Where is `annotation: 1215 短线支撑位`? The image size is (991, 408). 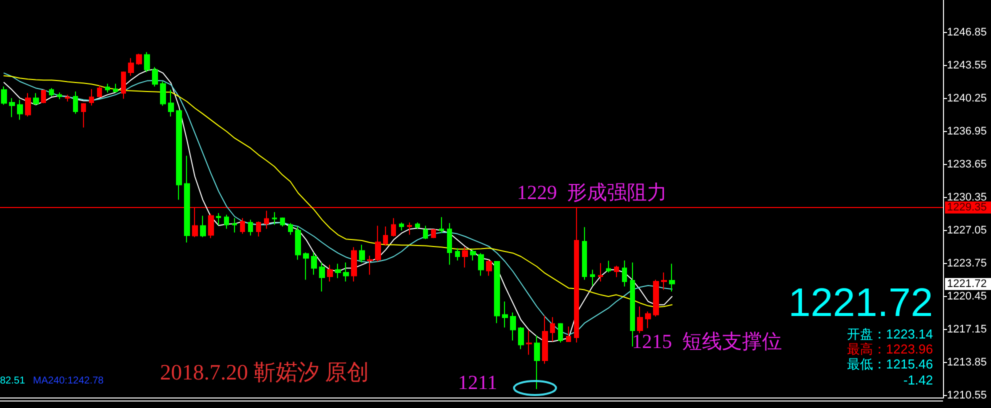
annotation: 1215 短线支撑位 is located at coordinates (707, 342).